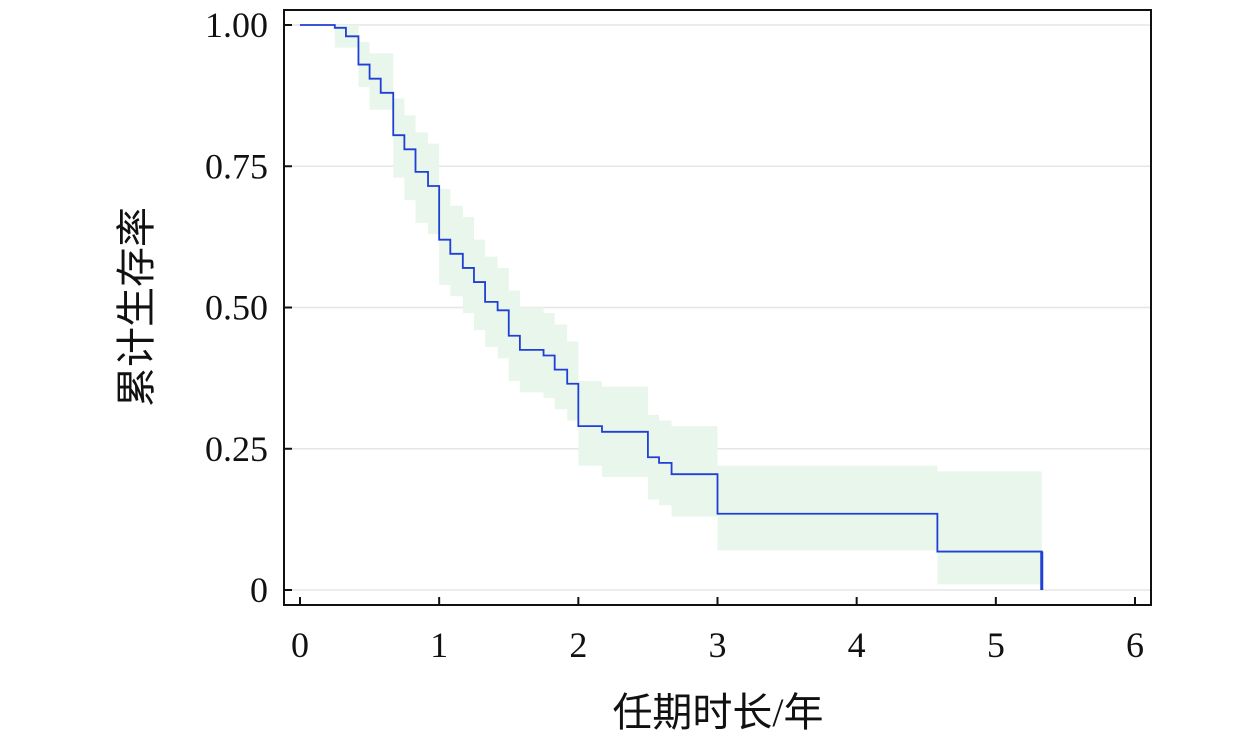 This screenshot has width=1260, height=741. Describe the element at coordinates (996, 645) in the screenshot. I see `x-tick-label-5: 5` at that location.